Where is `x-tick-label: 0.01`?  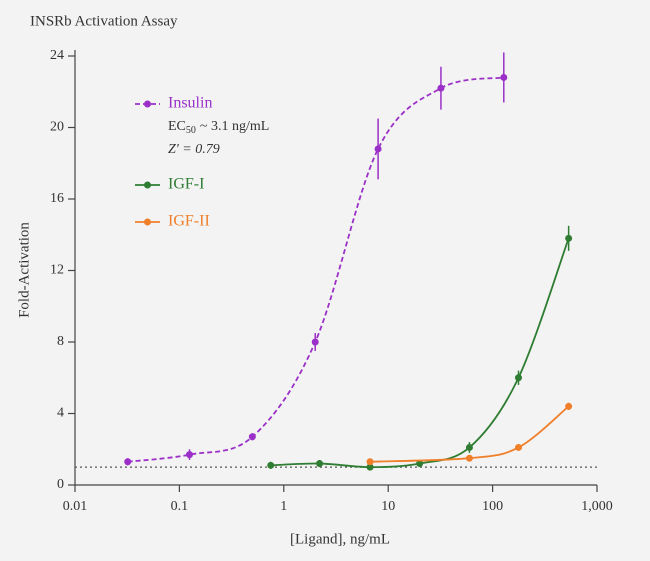
x-tick-label: 0.01 is located at coordinates (75, 506).